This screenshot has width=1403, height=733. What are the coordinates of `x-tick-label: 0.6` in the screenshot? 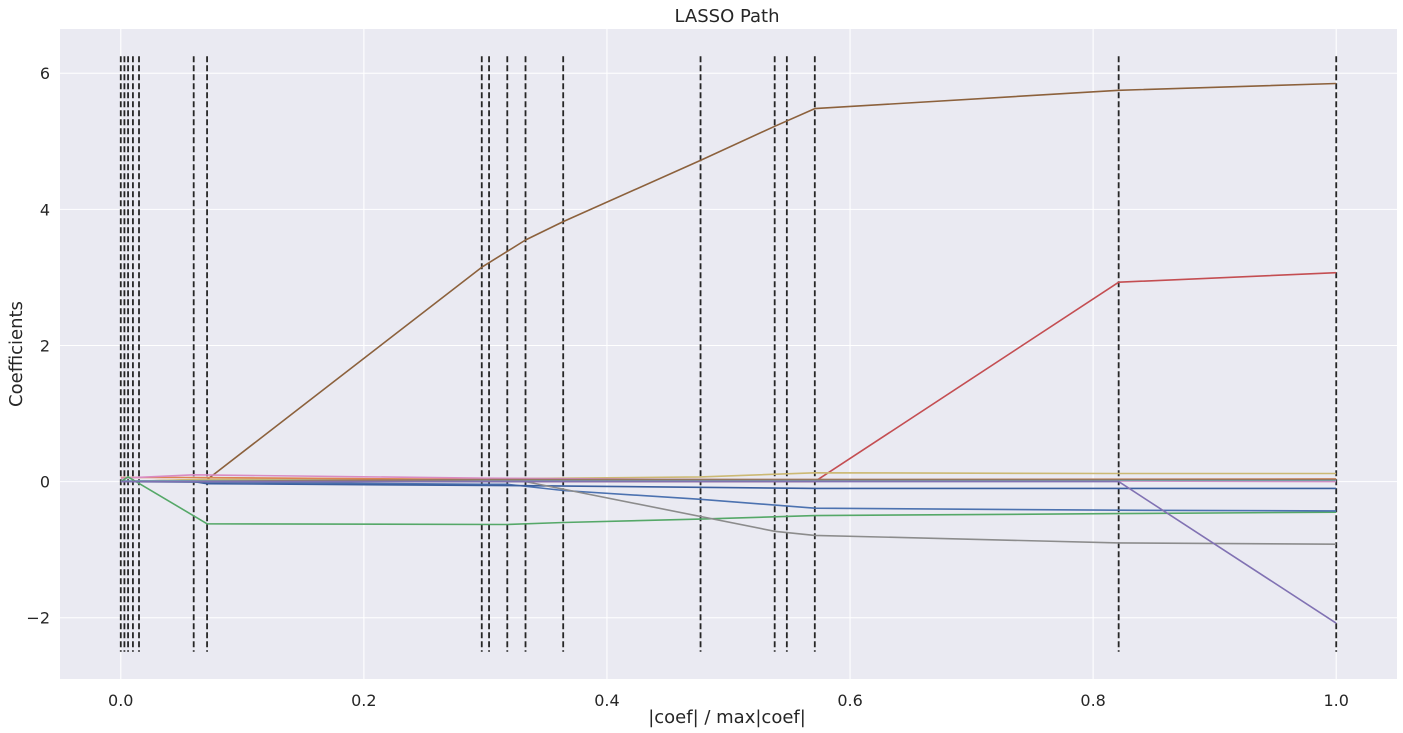 It's located at (849, 700).